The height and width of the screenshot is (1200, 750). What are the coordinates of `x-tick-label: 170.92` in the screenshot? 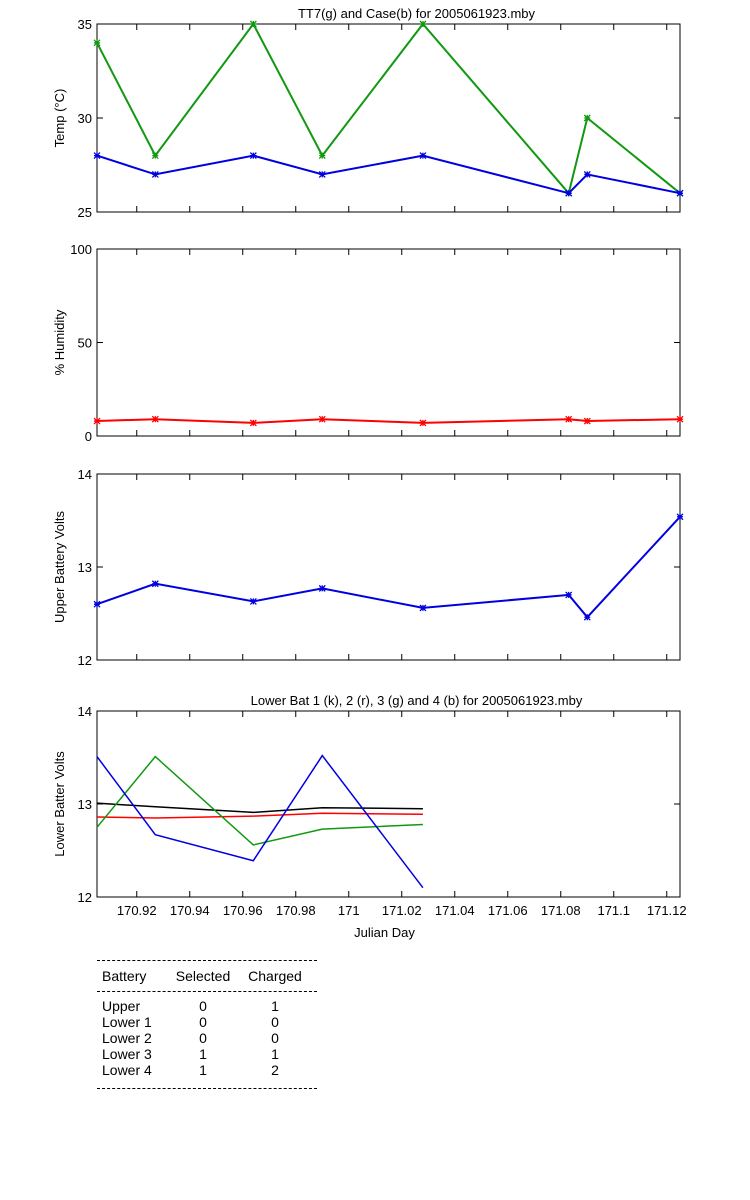 It's located at (137, 910).